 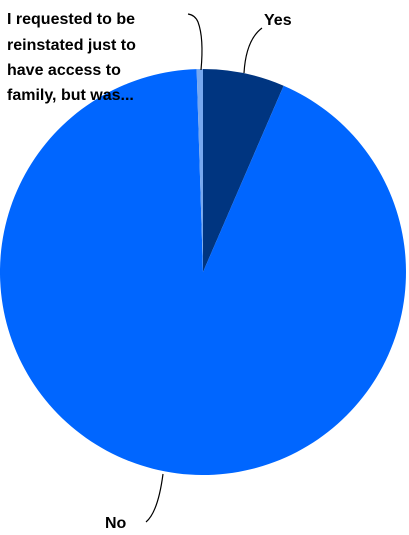 I want to click on slice-label-yes: Yes, so click(x=278, y=20).